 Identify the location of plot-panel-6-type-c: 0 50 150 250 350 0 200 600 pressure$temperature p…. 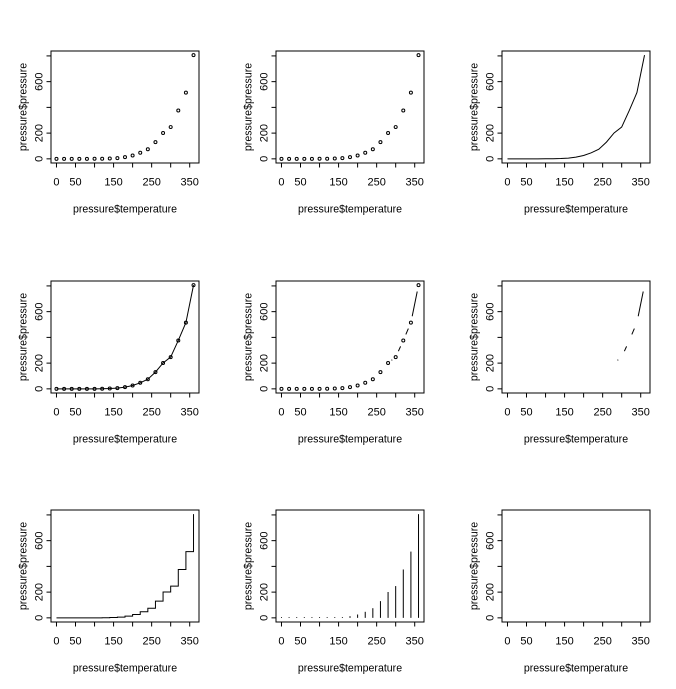
(559, 362).